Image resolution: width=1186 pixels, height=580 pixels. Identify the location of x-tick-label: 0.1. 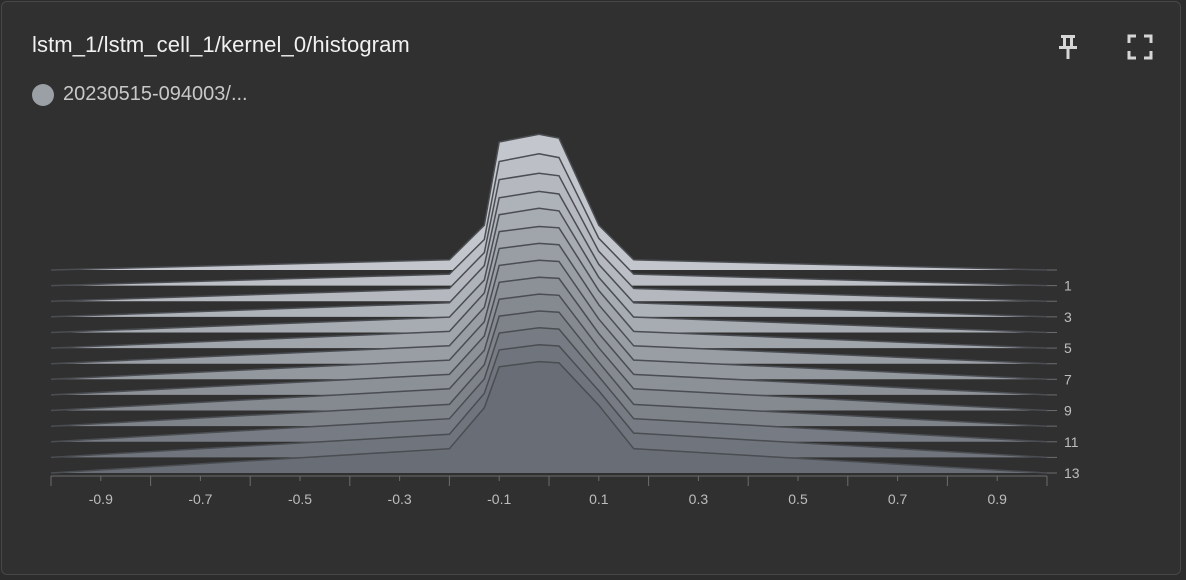
(599, 499).